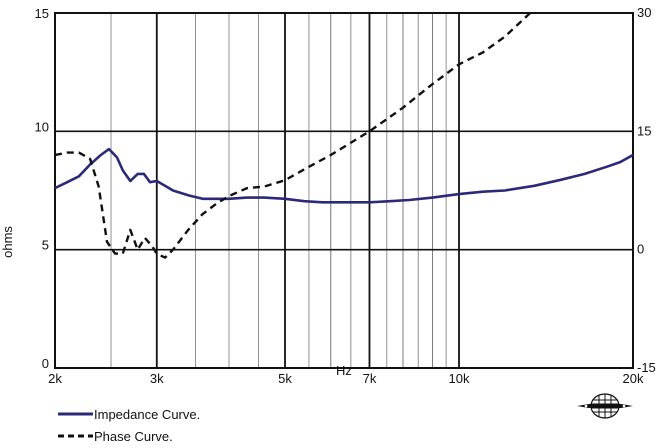 The height and width of the screenshot is (448, 663). I want to click on y2-tick-label: 30, so click(644, 12).